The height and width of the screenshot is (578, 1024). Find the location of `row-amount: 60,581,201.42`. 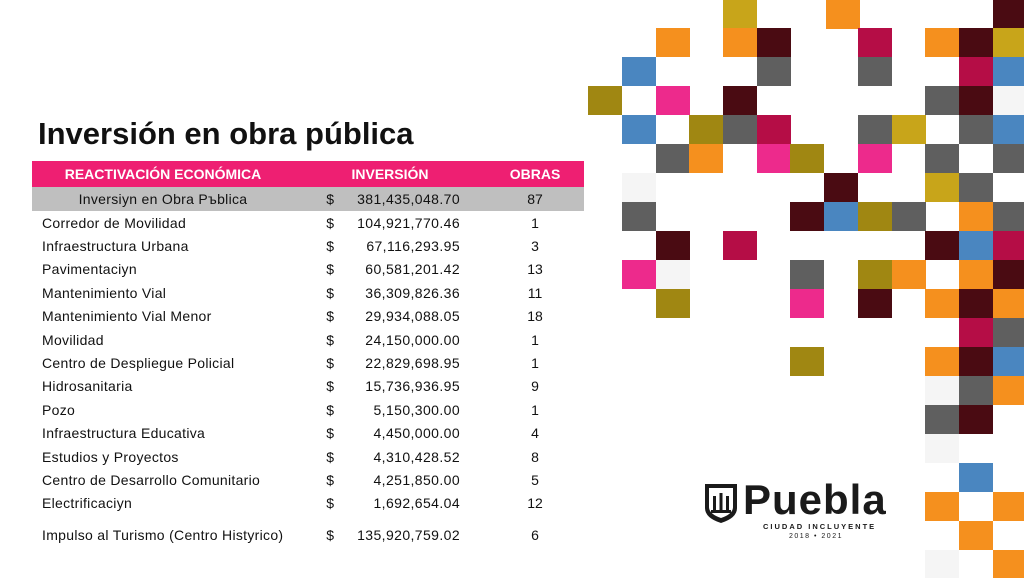

row-amount: 60,581,201.42 is located at coordinates (413, 269).